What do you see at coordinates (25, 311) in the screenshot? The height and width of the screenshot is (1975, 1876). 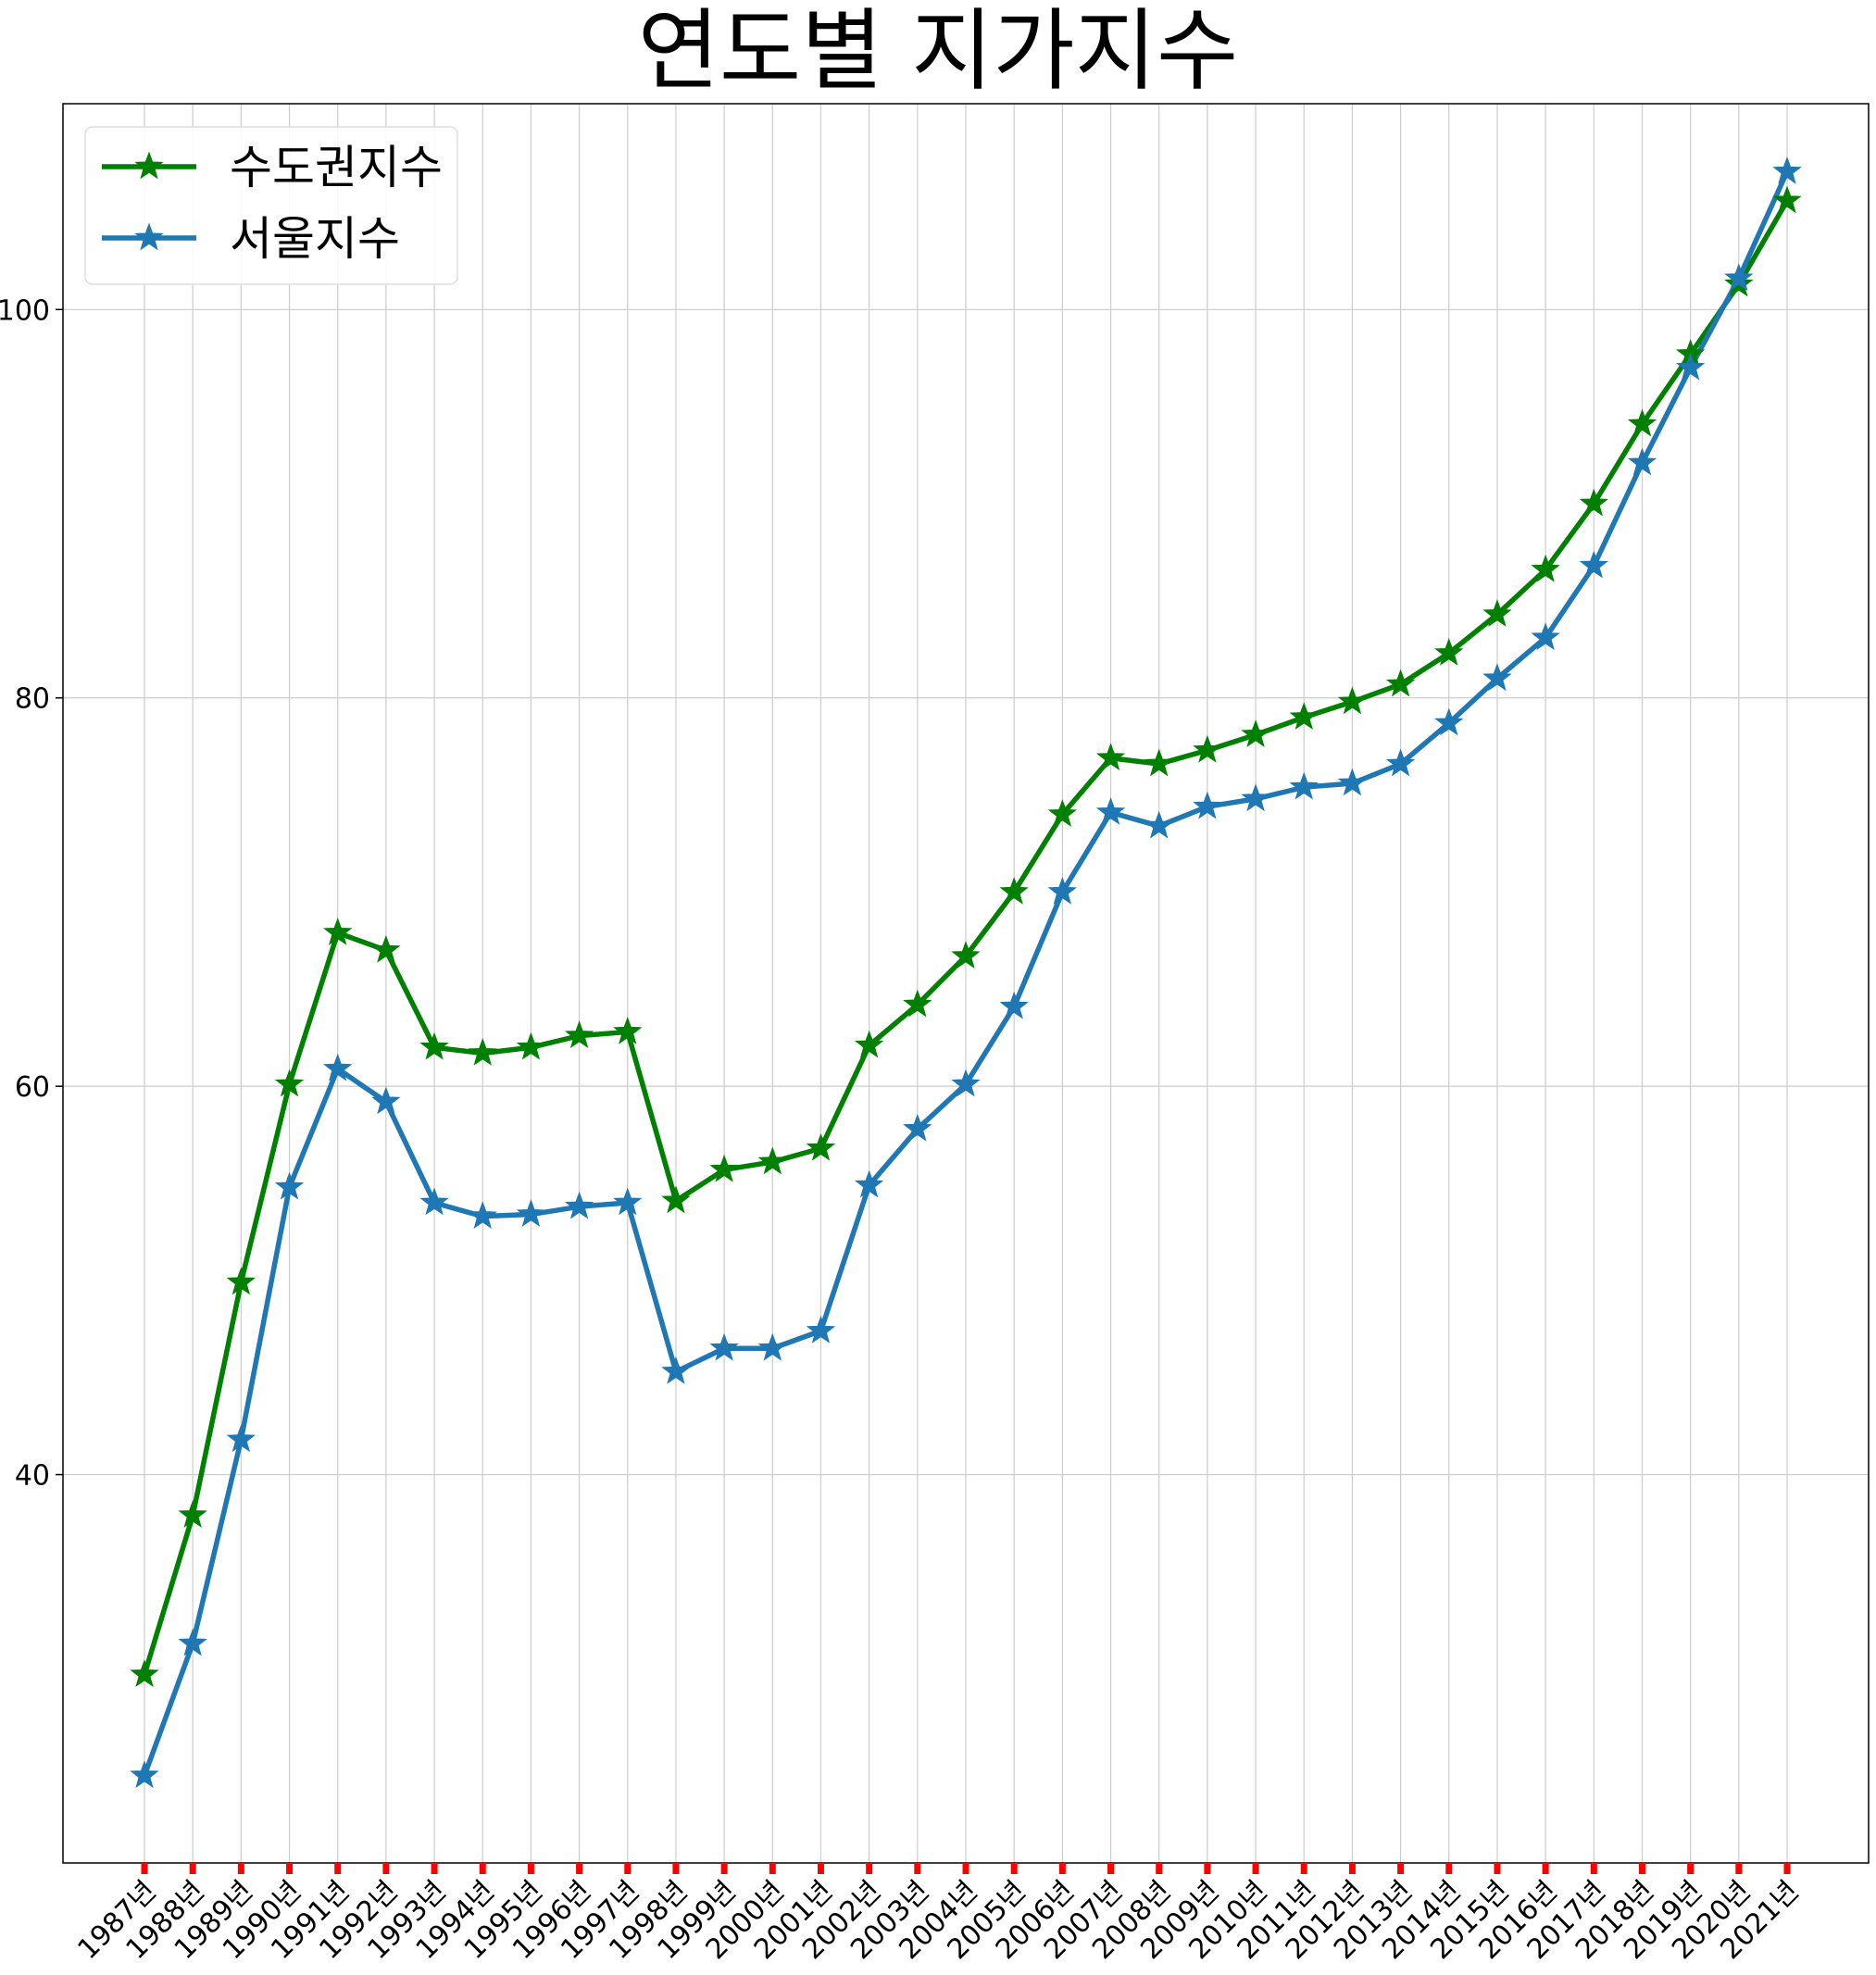 I see `y-tick-label: 100` at bounding box center [25, 311].